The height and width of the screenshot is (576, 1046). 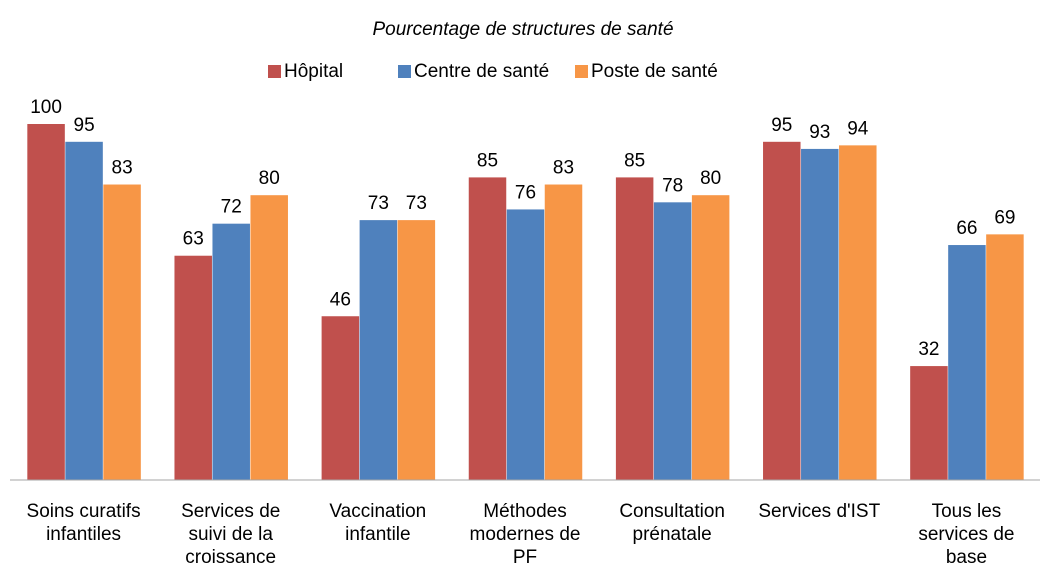 What do you see at coordinates (522, 29) in the screenshot?
I see `chart-title: Pourcentage de structures de santé` at bounding box center [522, 29].